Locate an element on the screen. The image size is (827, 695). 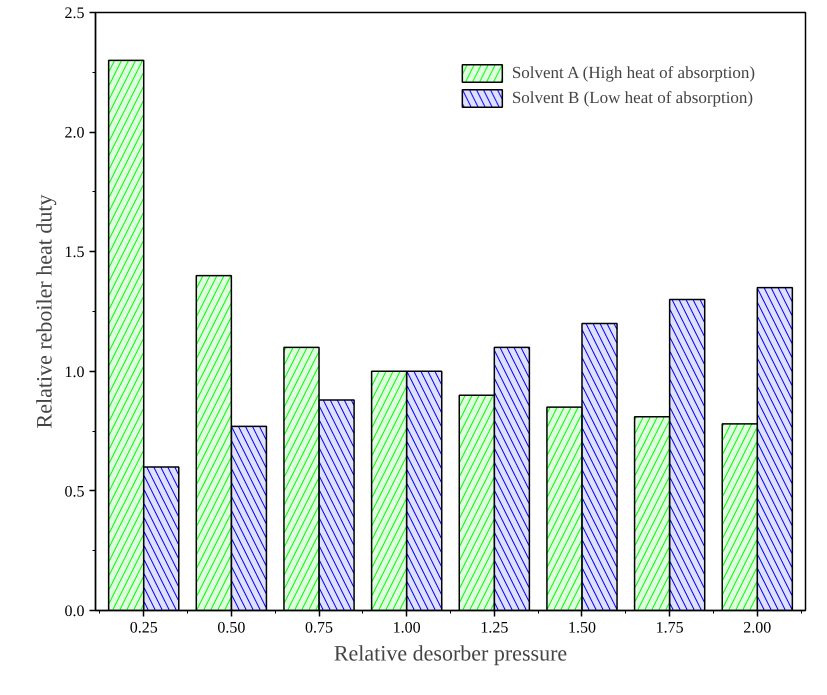
x-axis-title: Relative desorber pressure is located at coordinates (451, 653).